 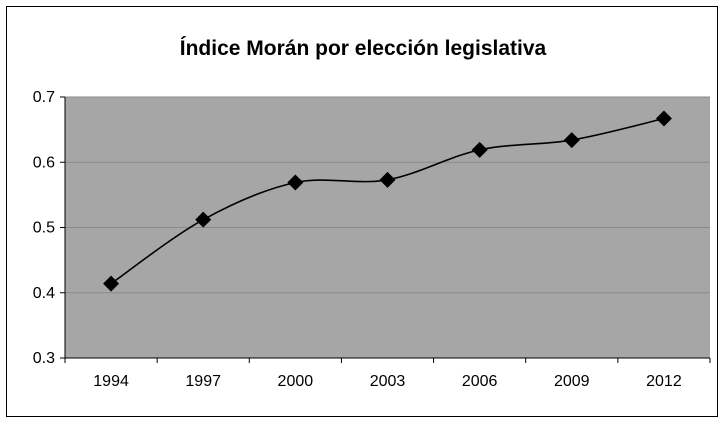 What do you see at coordinates (296, 381) in the screenshot?
I see `x-tick-label: 2000` at bounding box center [296, 381].